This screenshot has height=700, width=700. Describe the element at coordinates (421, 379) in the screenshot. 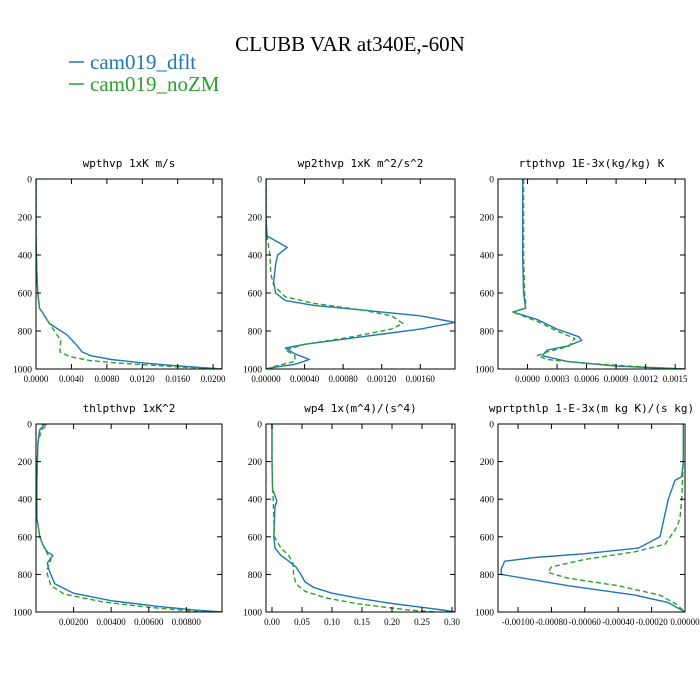

I see `x-tick-label: 0.00160` at that location.